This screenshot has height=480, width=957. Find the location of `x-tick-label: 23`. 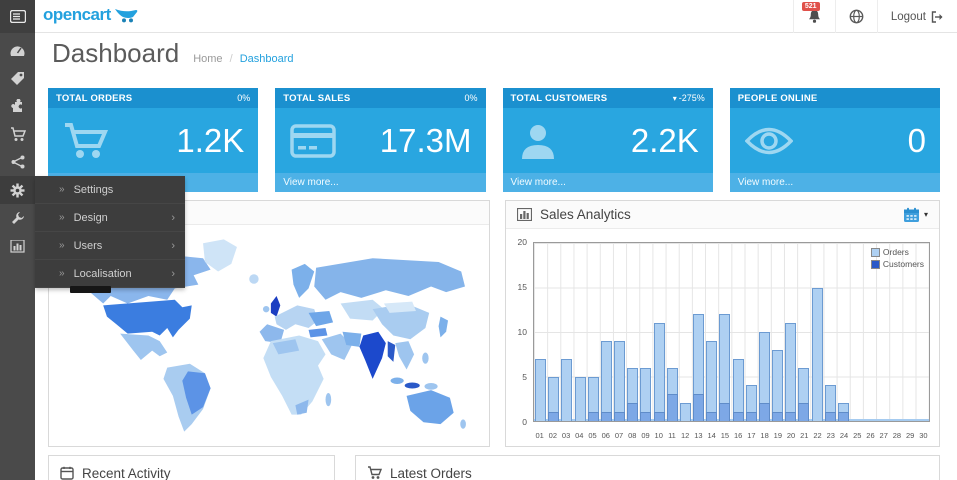

x-tick-label: 23 is located at coordinates (830, 435).